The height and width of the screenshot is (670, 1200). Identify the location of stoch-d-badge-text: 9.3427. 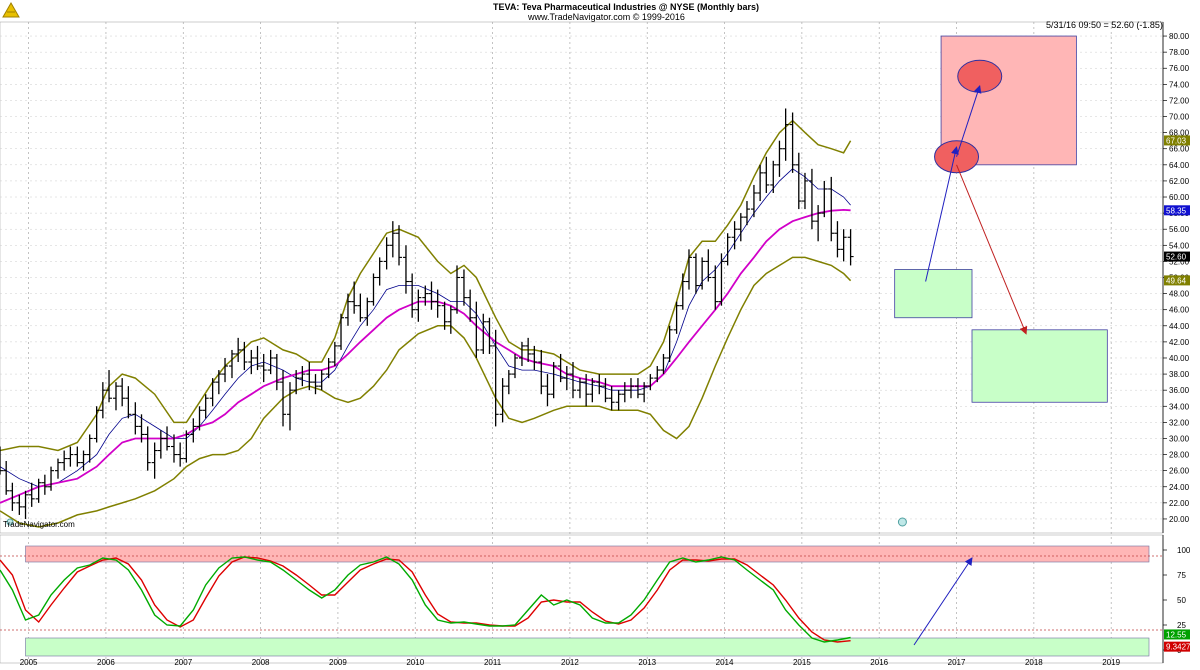
(1178, 647).